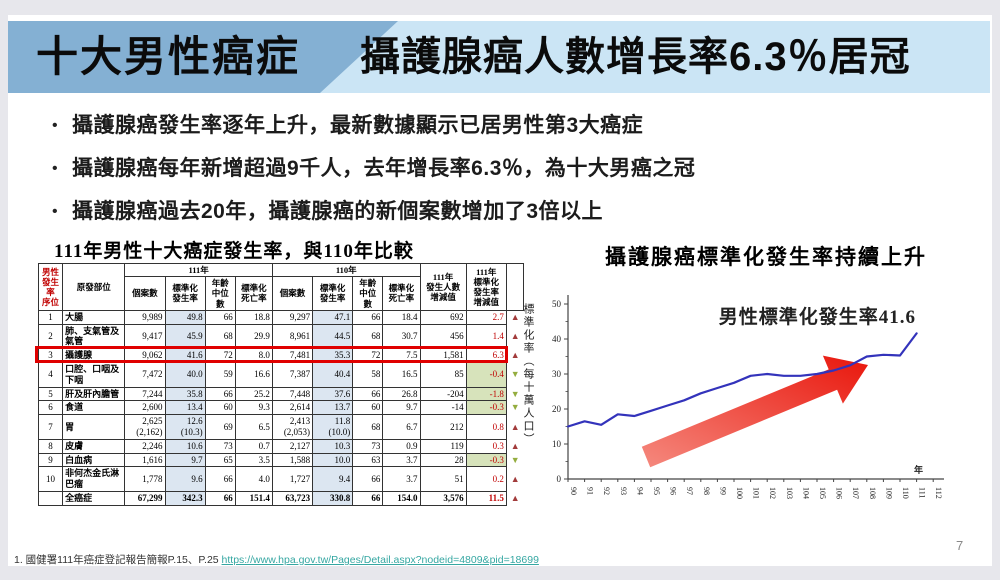 This screenshot has width=1000, height=580. Describe the element at coordinates (384, 168) in the screenshot. I see `bullet-text: 攝護腺癌每年新增超過9千人，去年增長率6.3％，為十大男癌之冠` at that location.